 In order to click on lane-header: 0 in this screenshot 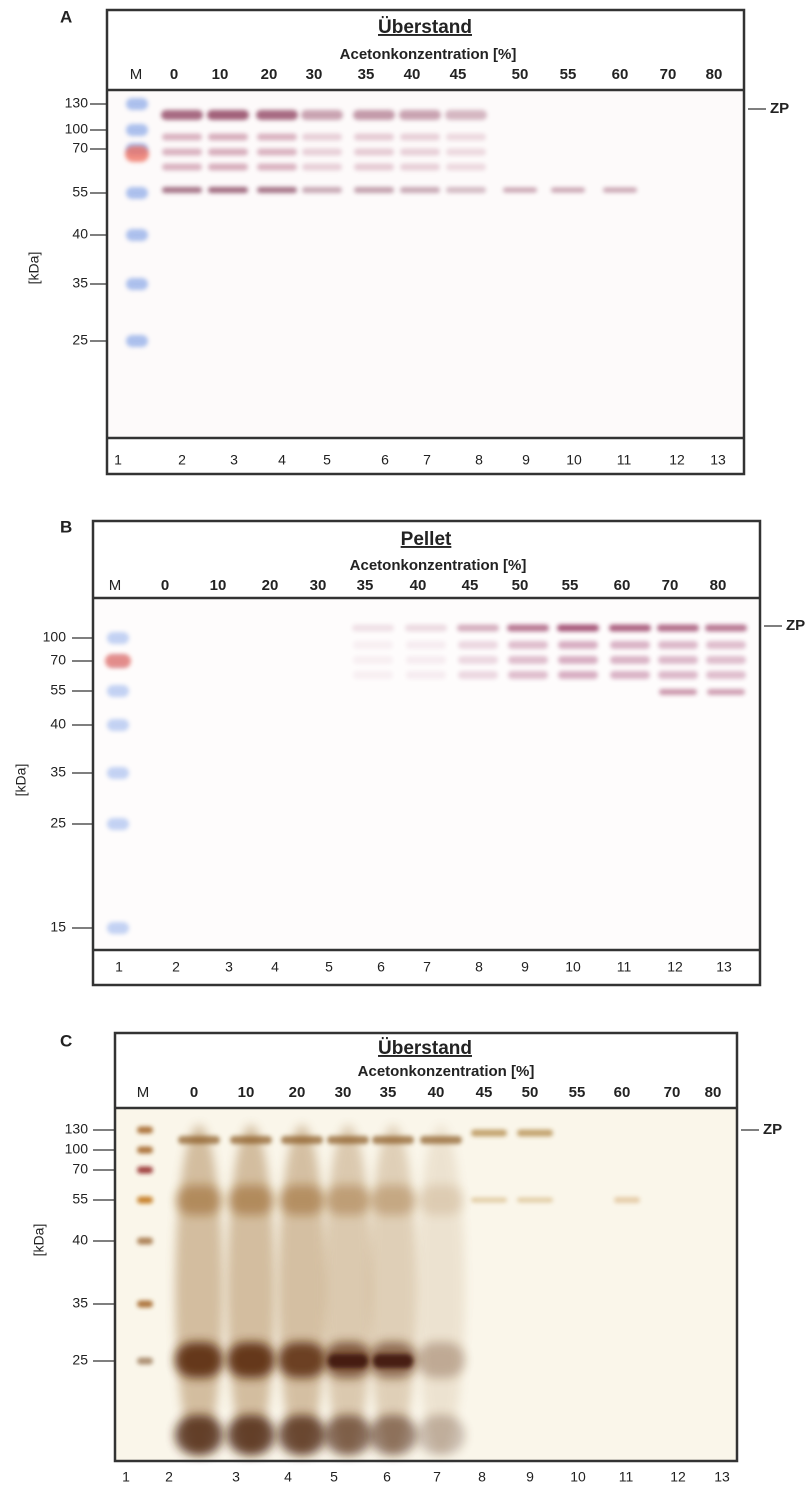, I will do `click(194, 1092)`.